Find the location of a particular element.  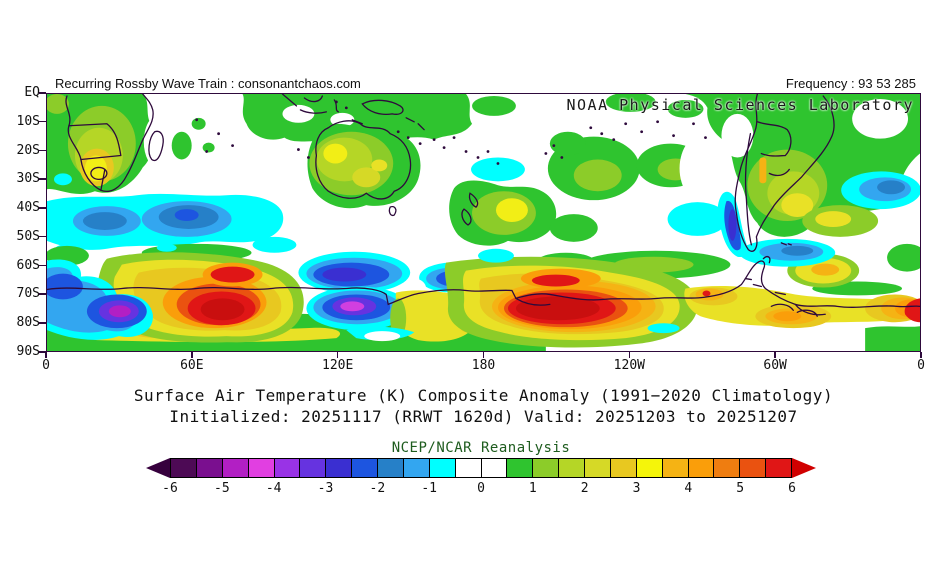

colorbar-cells is located at coordinates (481, 468).